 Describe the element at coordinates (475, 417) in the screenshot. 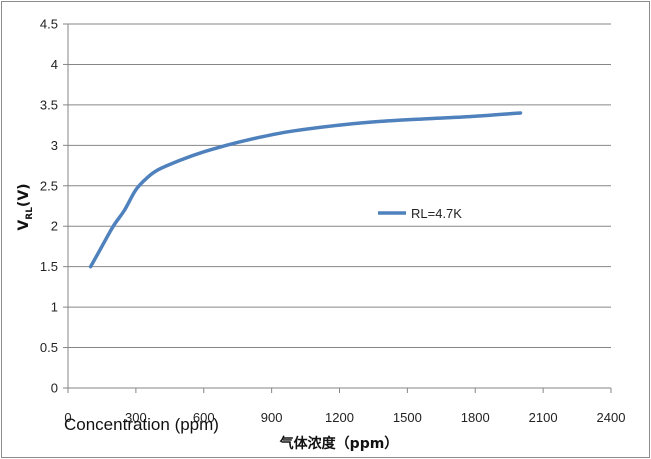

I see `x-tick-label: 1800` at that location.